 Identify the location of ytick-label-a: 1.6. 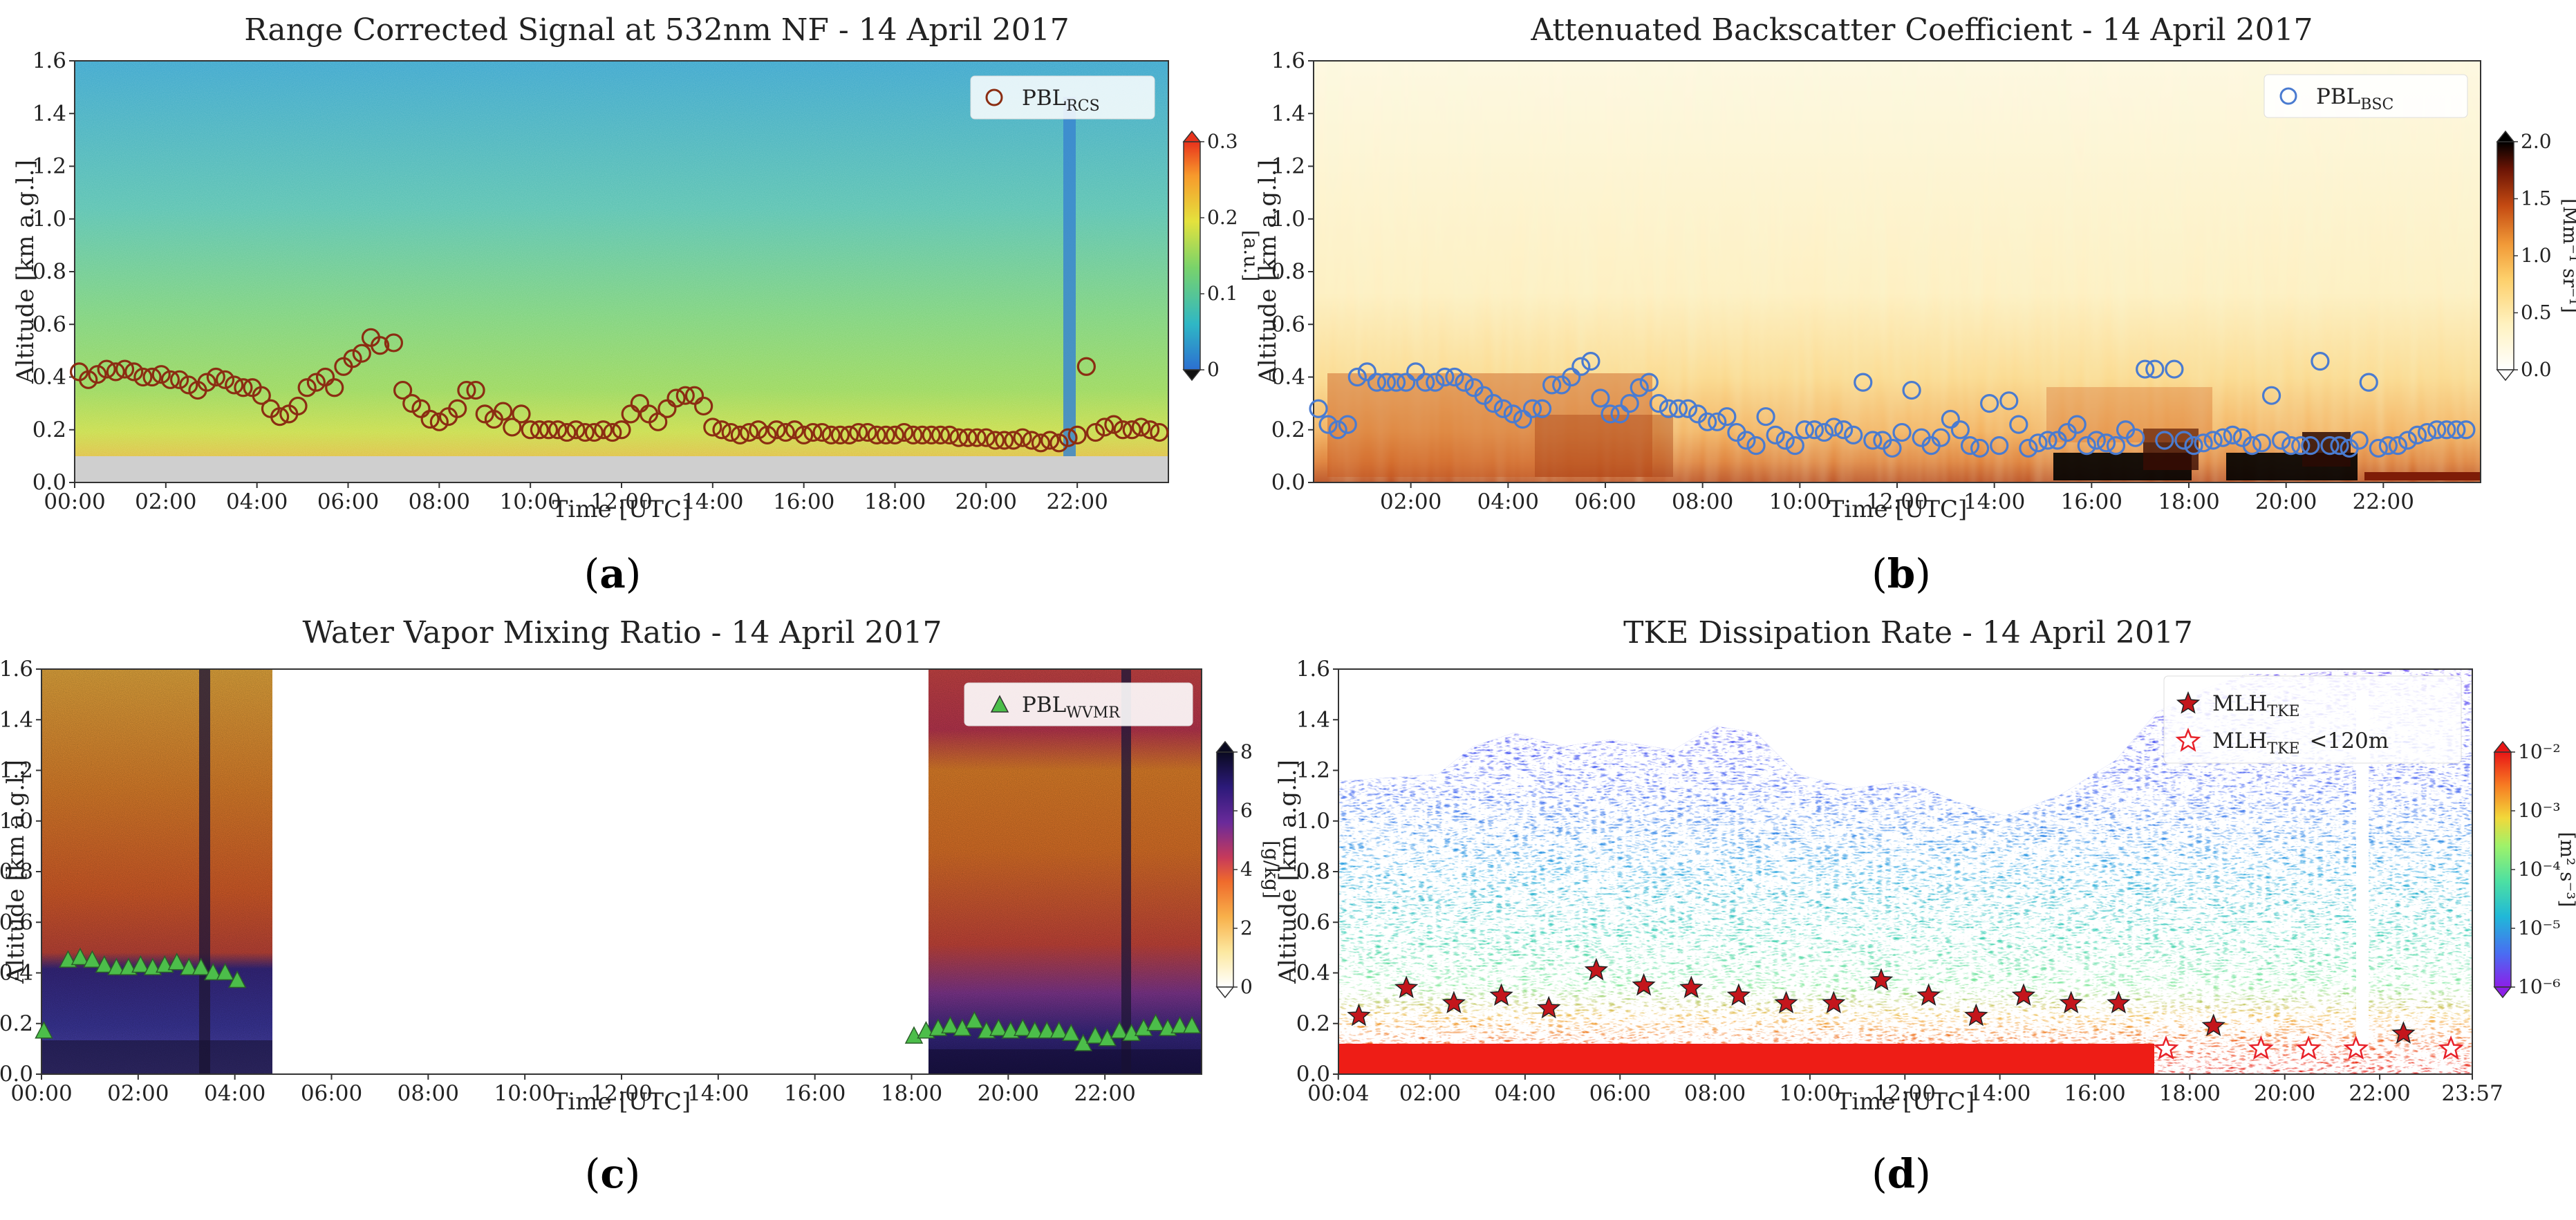
(49, 60).